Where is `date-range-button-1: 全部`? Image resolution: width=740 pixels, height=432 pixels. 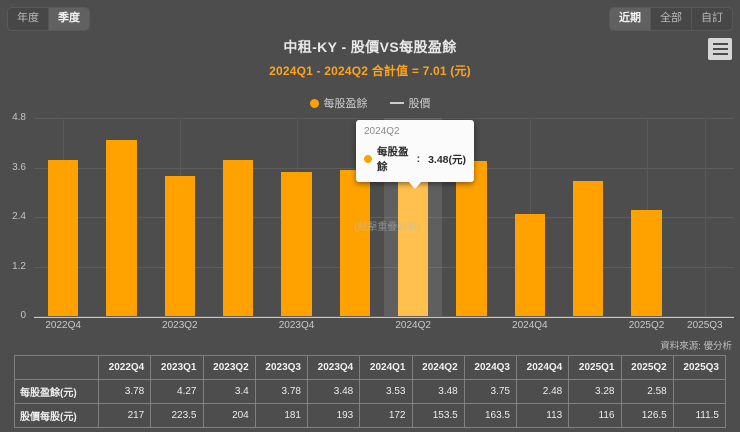 date-range-button-1: 全部 is located at coordinates (671, 19).